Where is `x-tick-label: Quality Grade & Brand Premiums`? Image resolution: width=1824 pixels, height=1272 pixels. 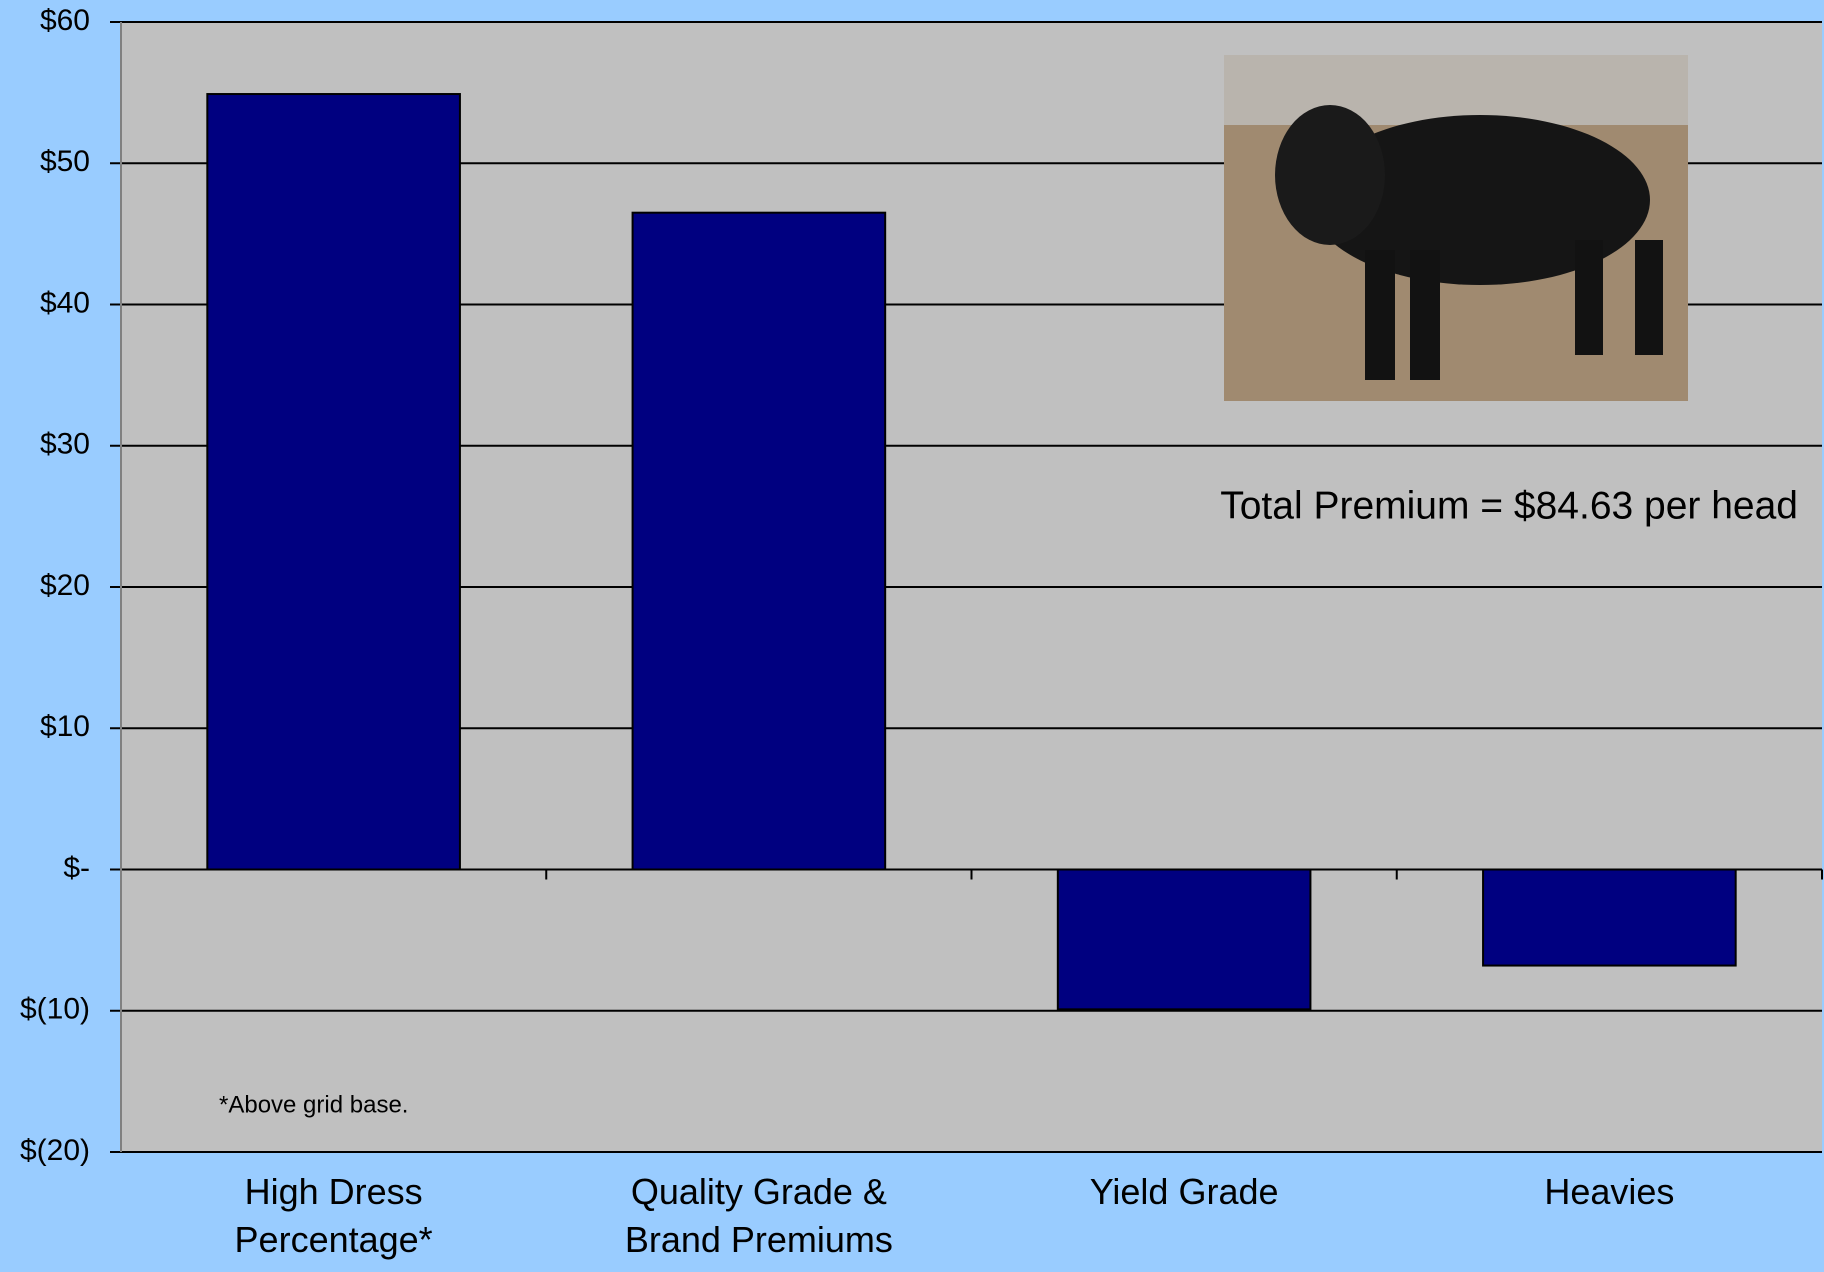
x-tick-label: Quality Grade & Brand Premiums is located at coordinates (758, 1215).